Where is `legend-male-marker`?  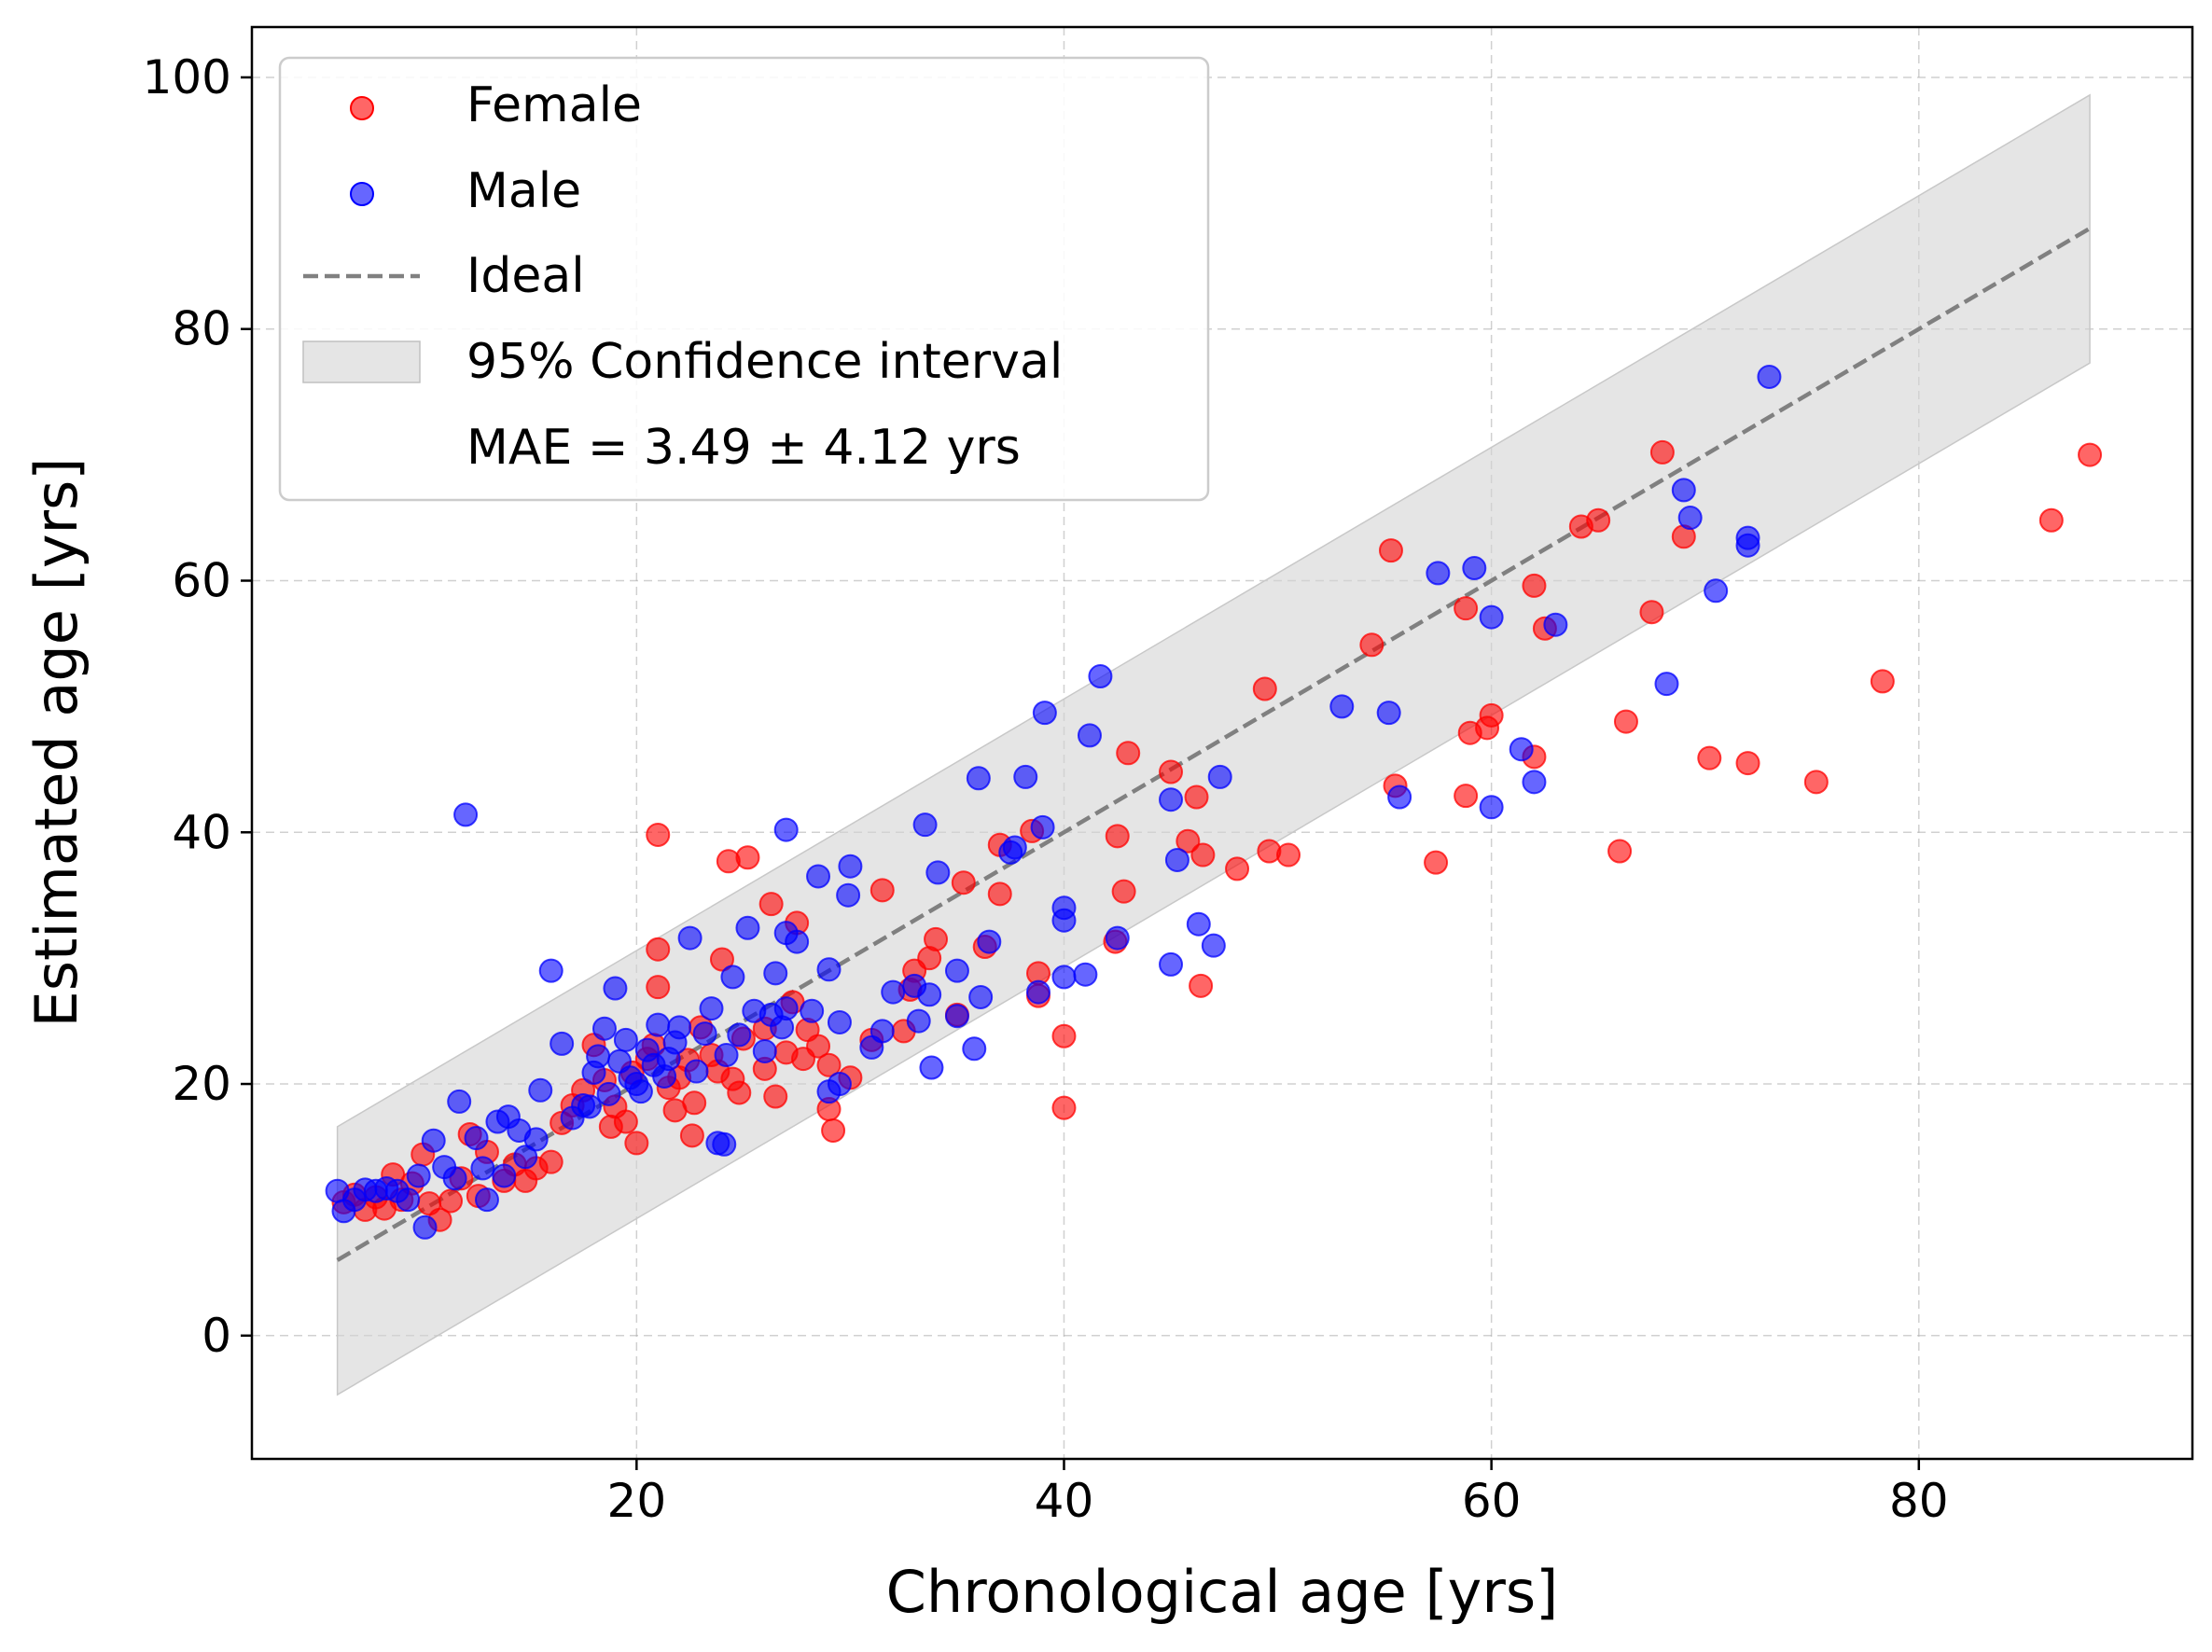 legend-male-marker is located at coordinates (362, 194).